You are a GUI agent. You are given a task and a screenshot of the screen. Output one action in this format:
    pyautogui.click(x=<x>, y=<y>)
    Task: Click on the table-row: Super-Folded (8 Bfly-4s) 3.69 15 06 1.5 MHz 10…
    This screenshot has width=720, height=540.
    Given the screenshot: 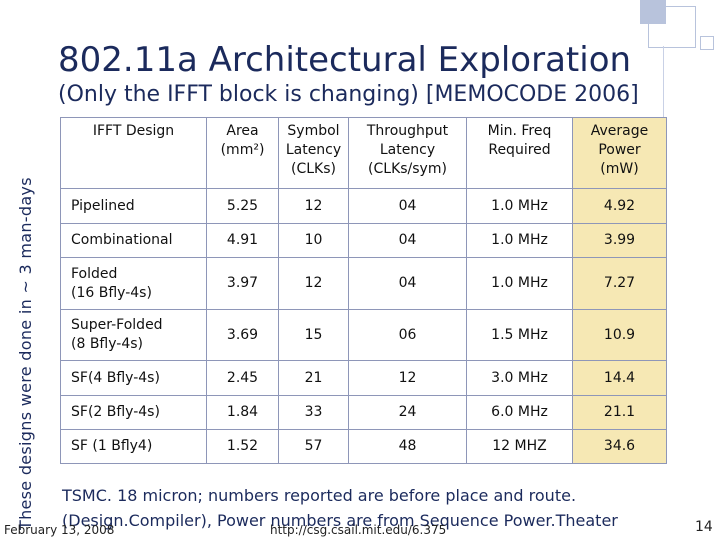 What is the action you would take?
    pyautogui.click(x=363, y=335)
    